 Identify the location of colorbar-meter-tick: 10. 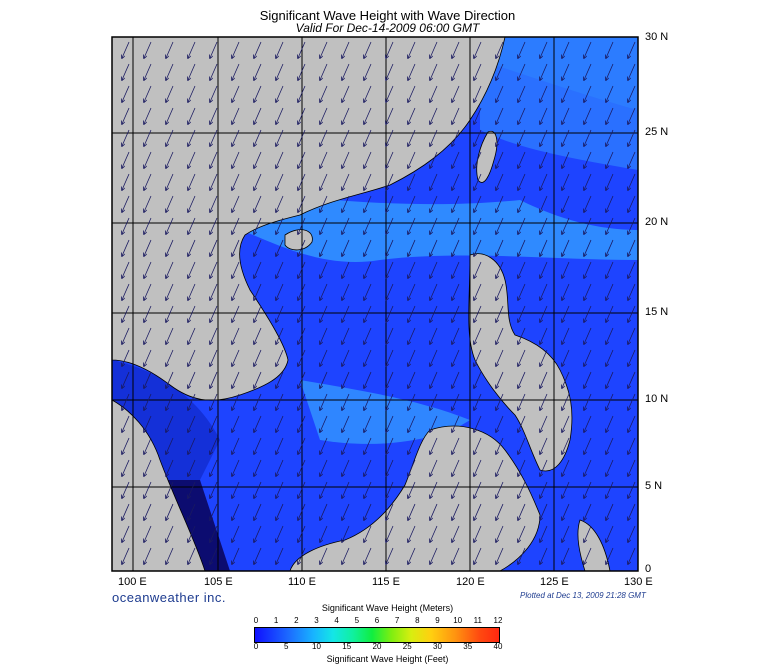
(458, 620).